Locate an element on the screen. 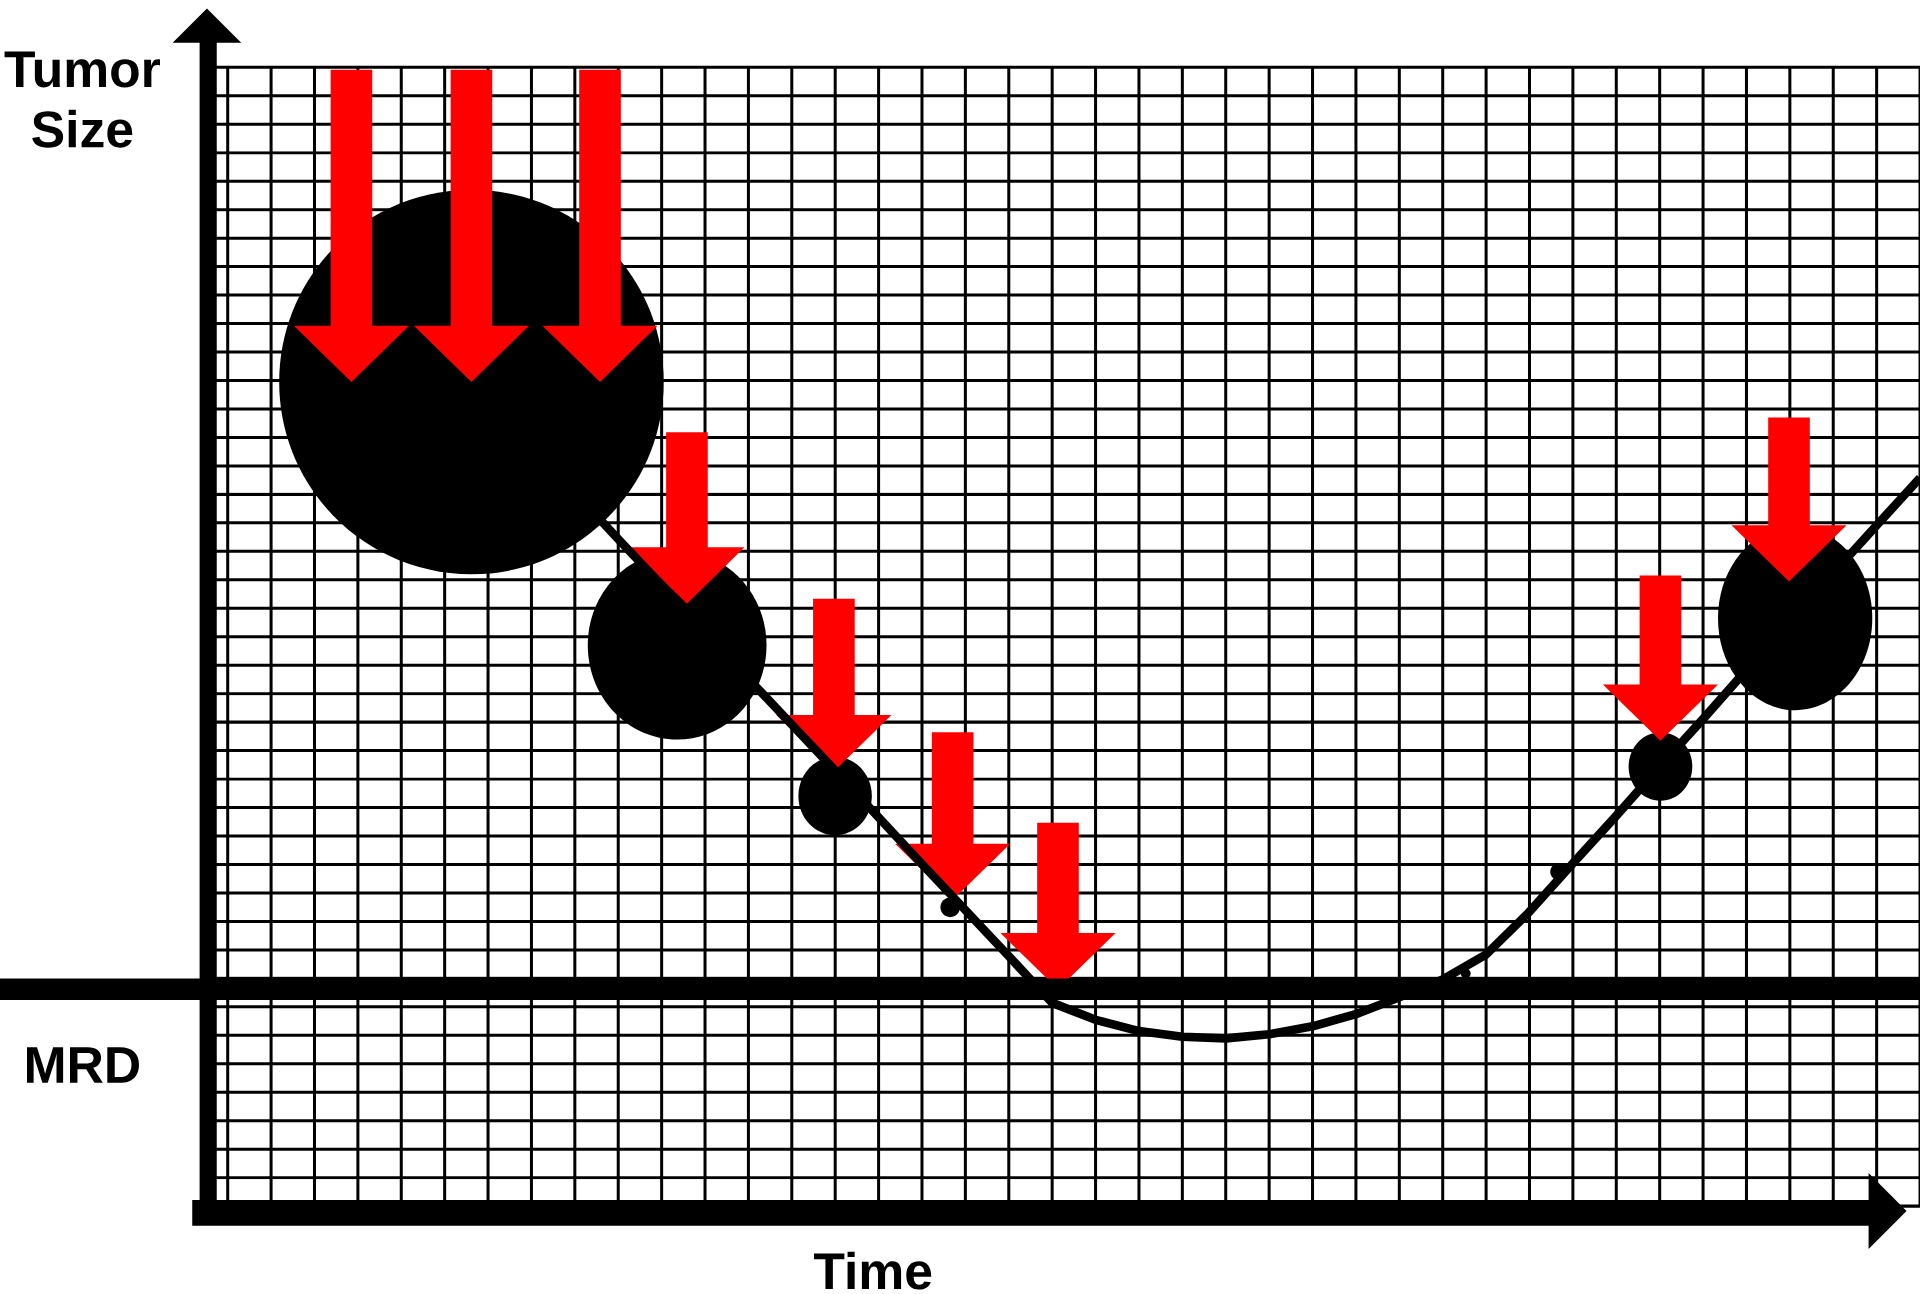 The height and width of the screenshot is (1294, 1920). x-axis-title: Time is located at coordinates (872, 1270).